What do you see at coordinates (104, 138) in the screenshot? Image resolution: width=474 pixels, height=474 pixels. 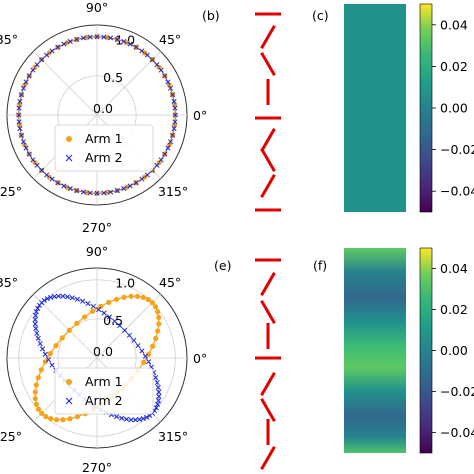 I see `legend-label-arm1: Arm 1` at bounding box center [104, 138].